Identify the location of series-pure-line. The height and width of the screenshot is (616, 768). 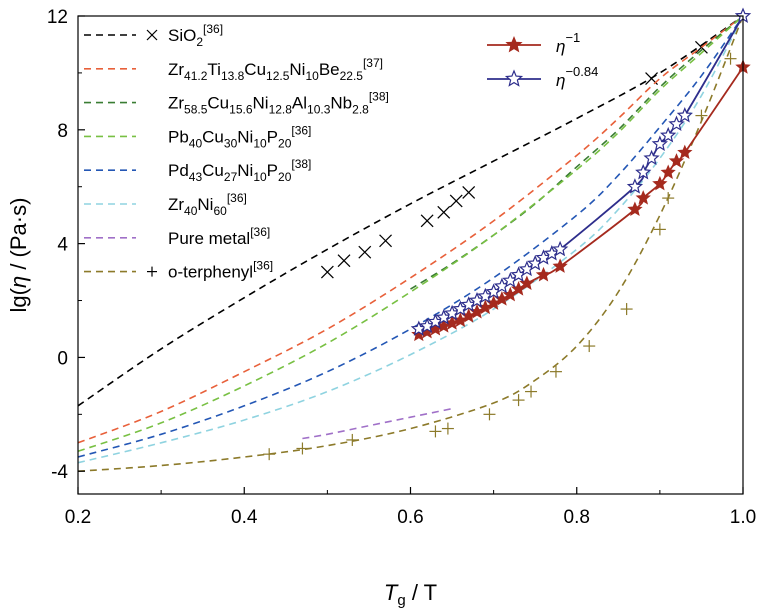
(377, 423).